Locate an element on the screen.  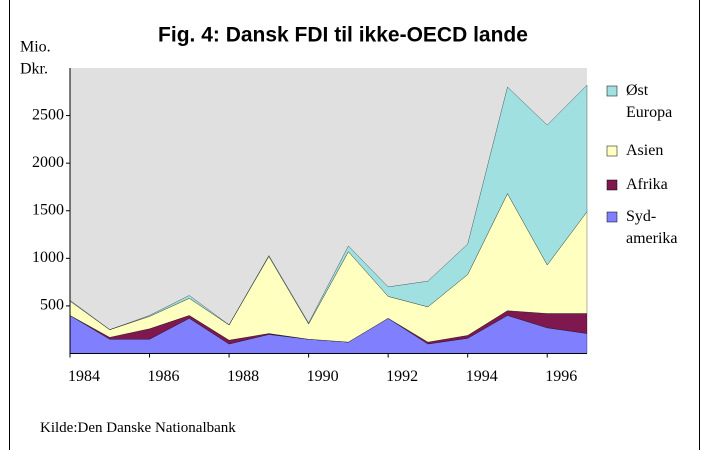
x-tick-label: 1994 is located at coordinates (482, 376).